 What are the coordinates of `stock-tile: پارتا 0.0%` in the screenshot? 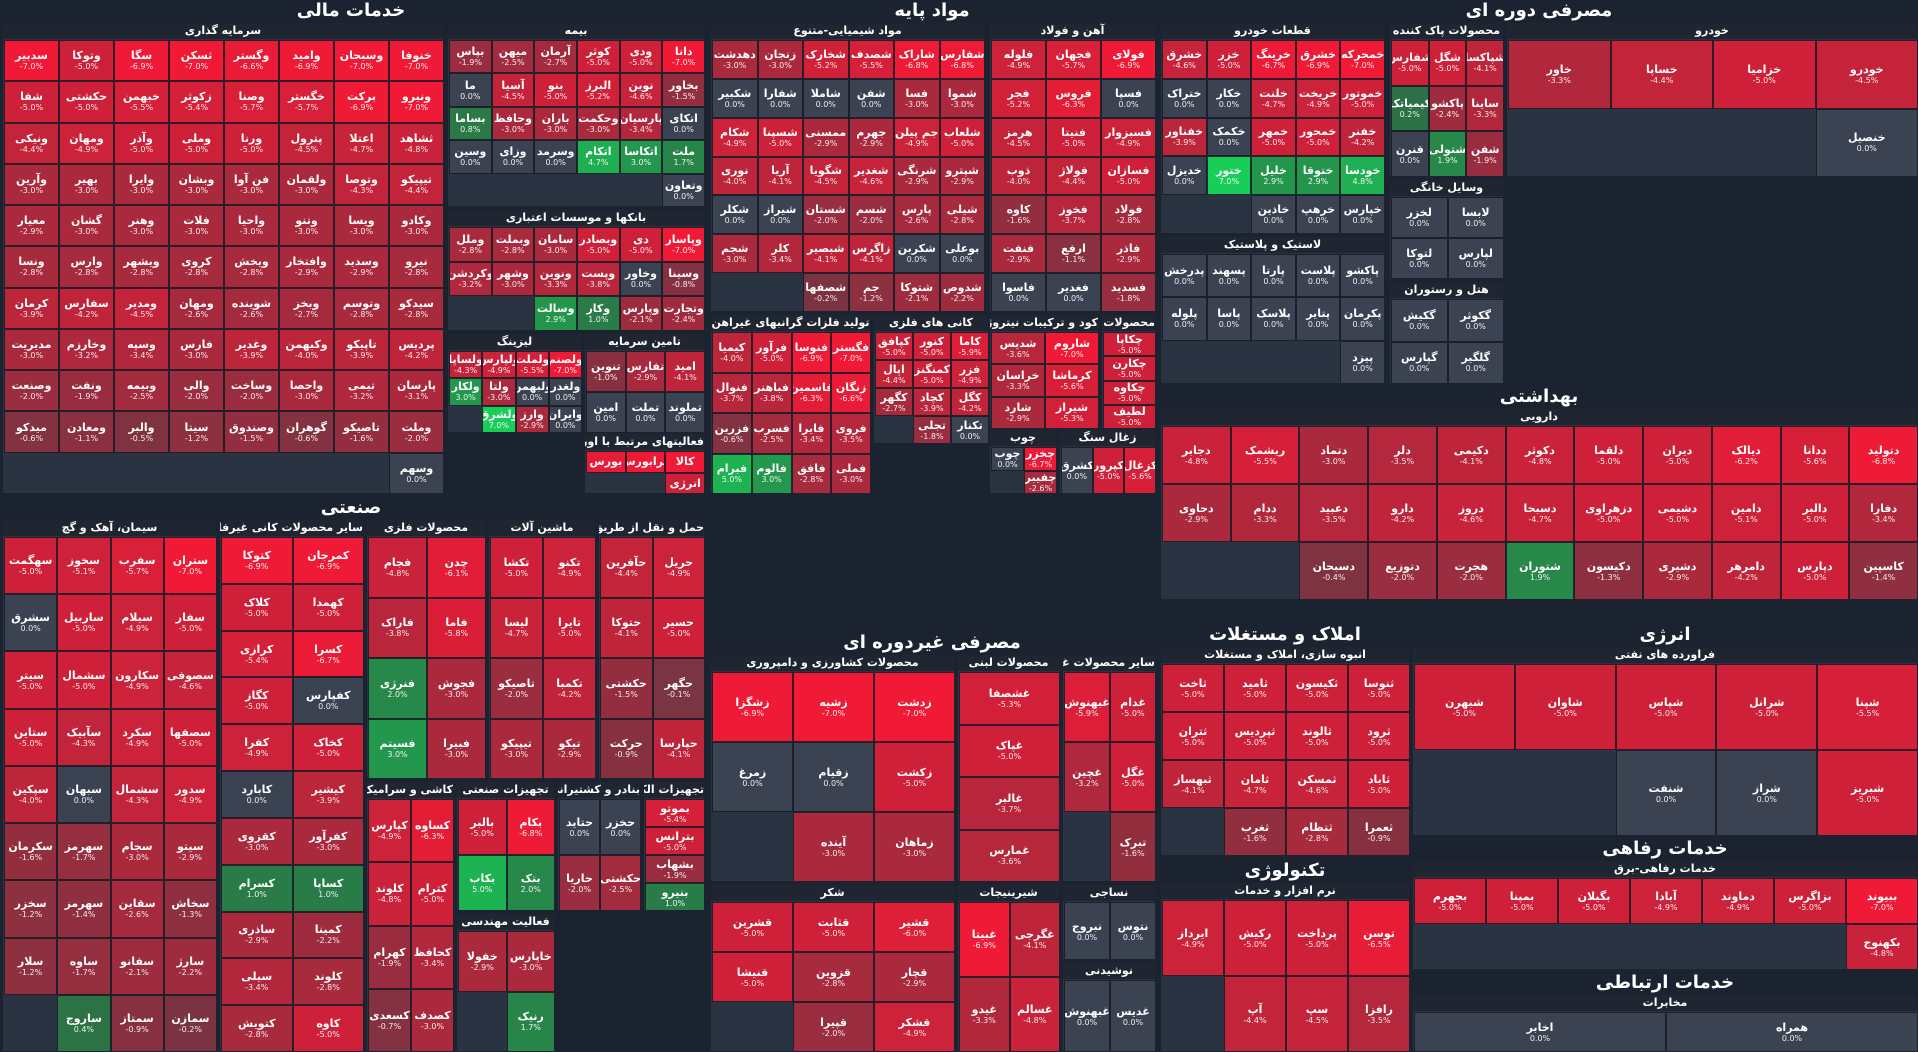 It's located at (1273, 276).